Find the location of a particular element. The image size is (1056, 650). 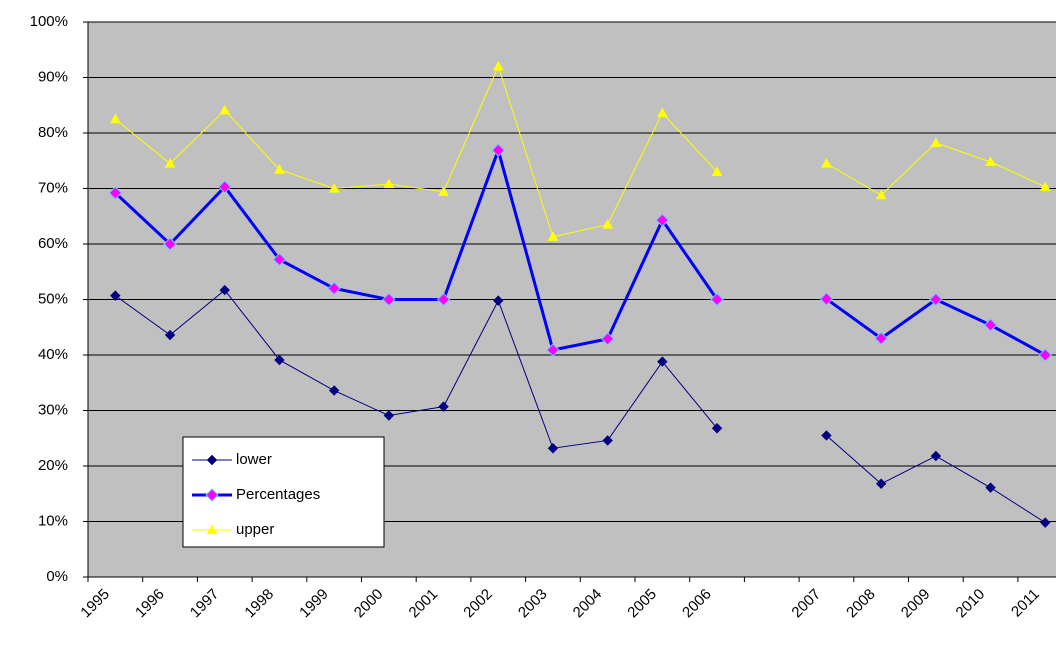

legend: lower Percentages upper is located at coordinates (283, 492).